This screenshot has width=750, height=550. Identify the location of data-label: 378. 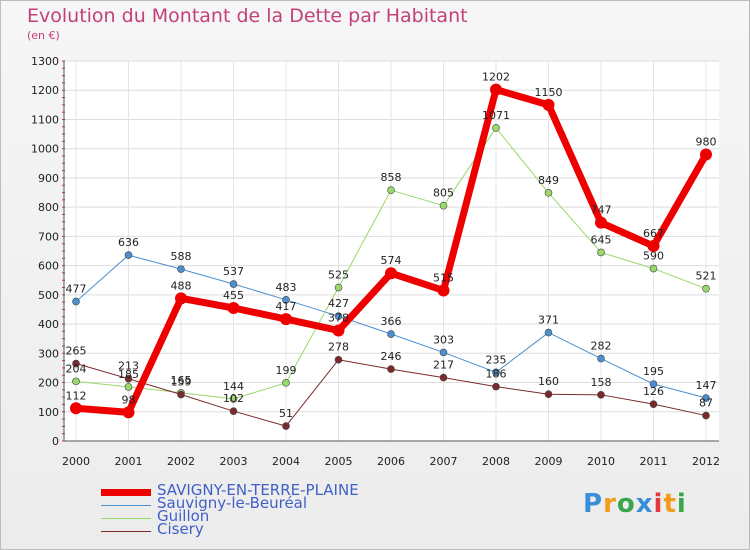
(338, 318).